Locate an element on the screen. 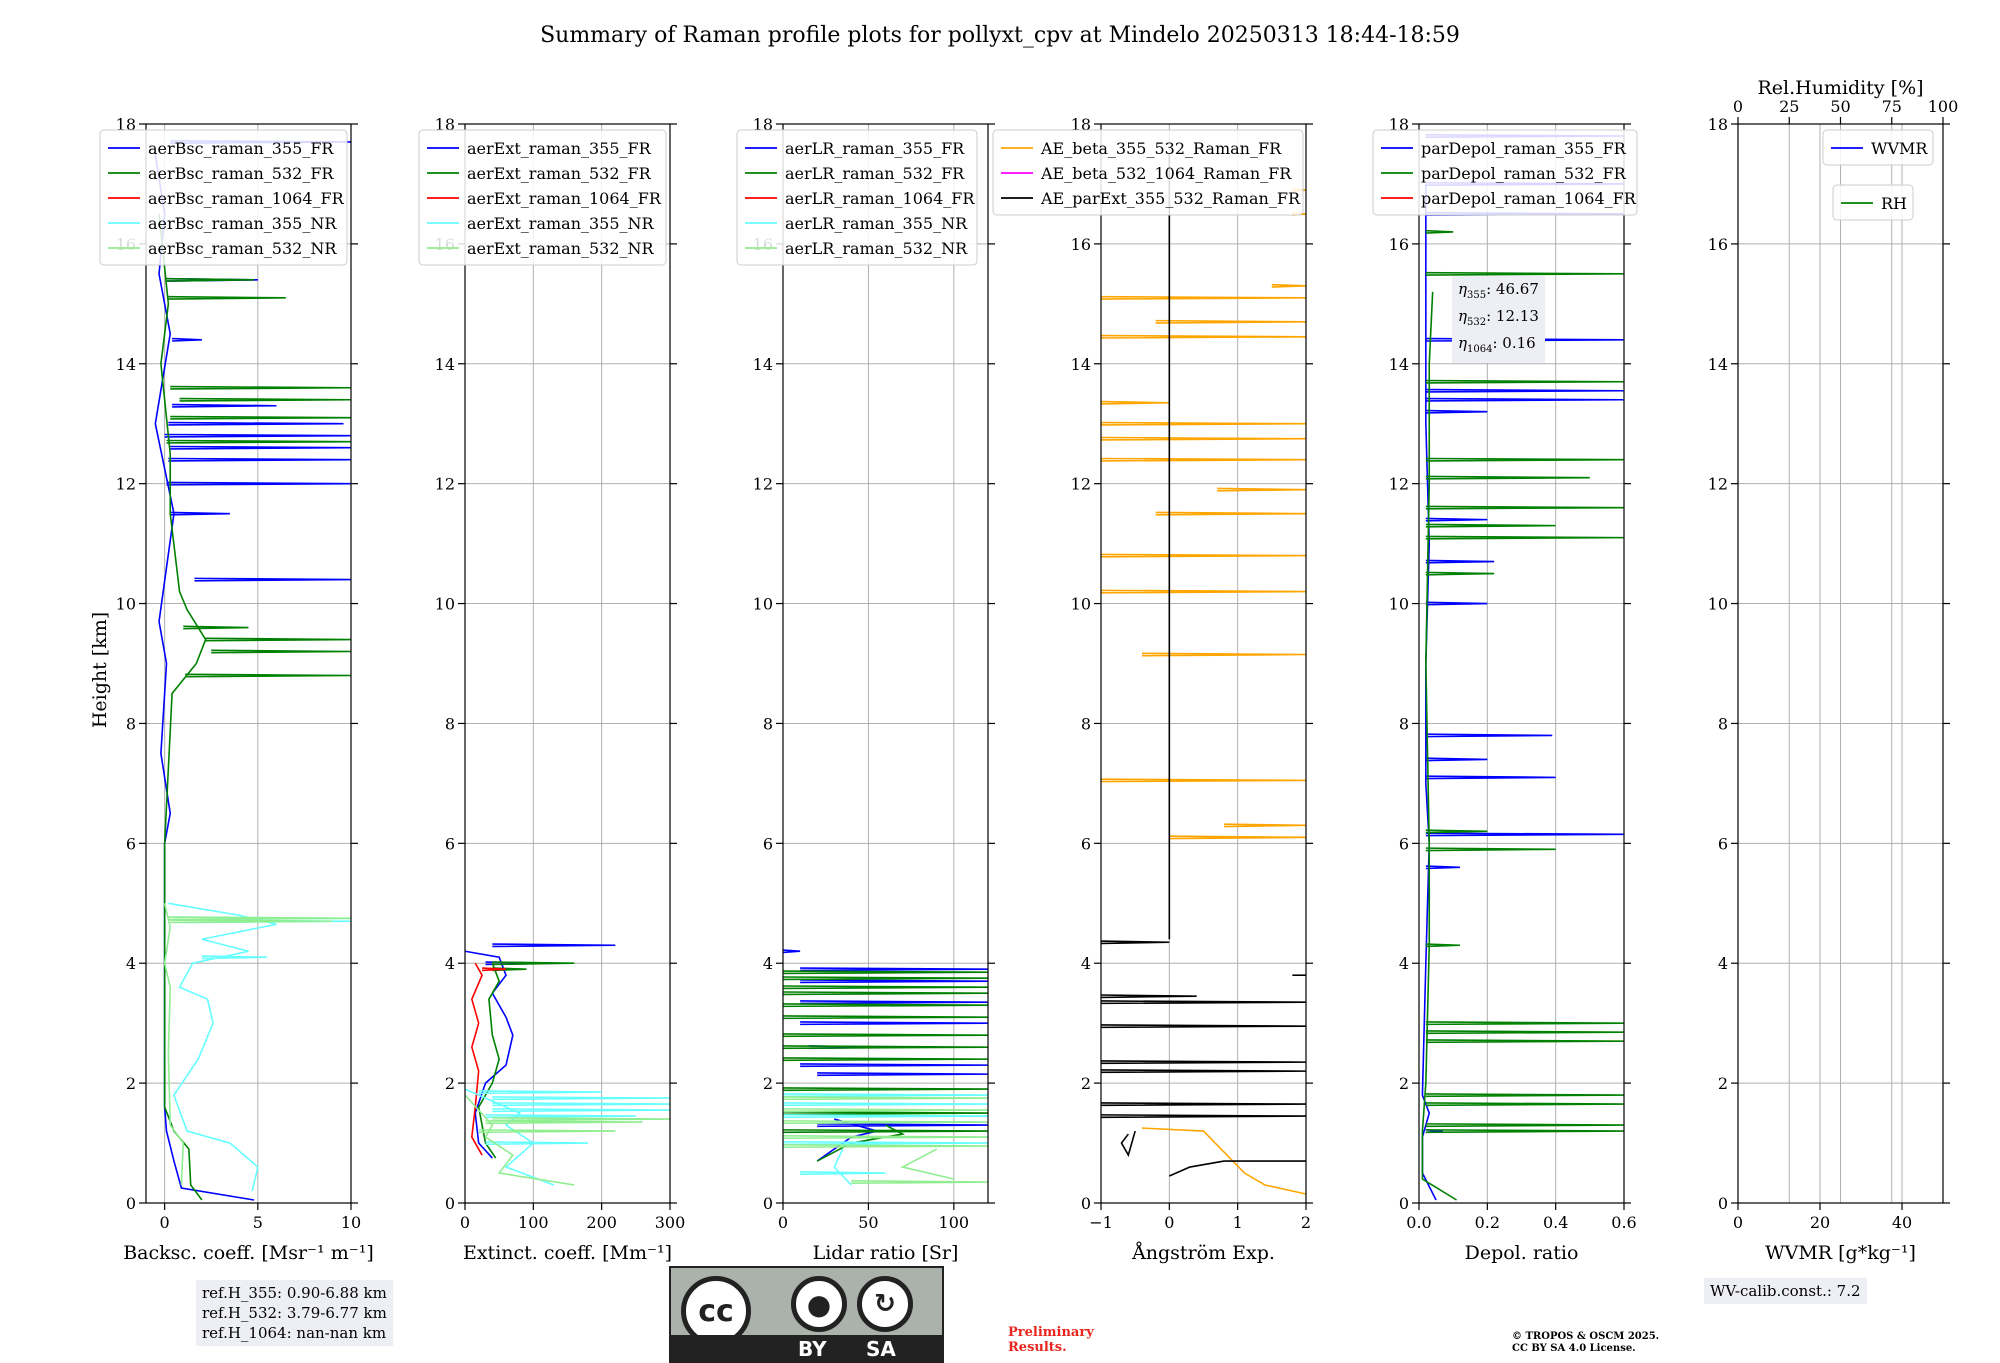 The width and height of the screenshot is (2000, 1363). series-aerLR_raman_532_FR is located at coordinates (885, 1066).